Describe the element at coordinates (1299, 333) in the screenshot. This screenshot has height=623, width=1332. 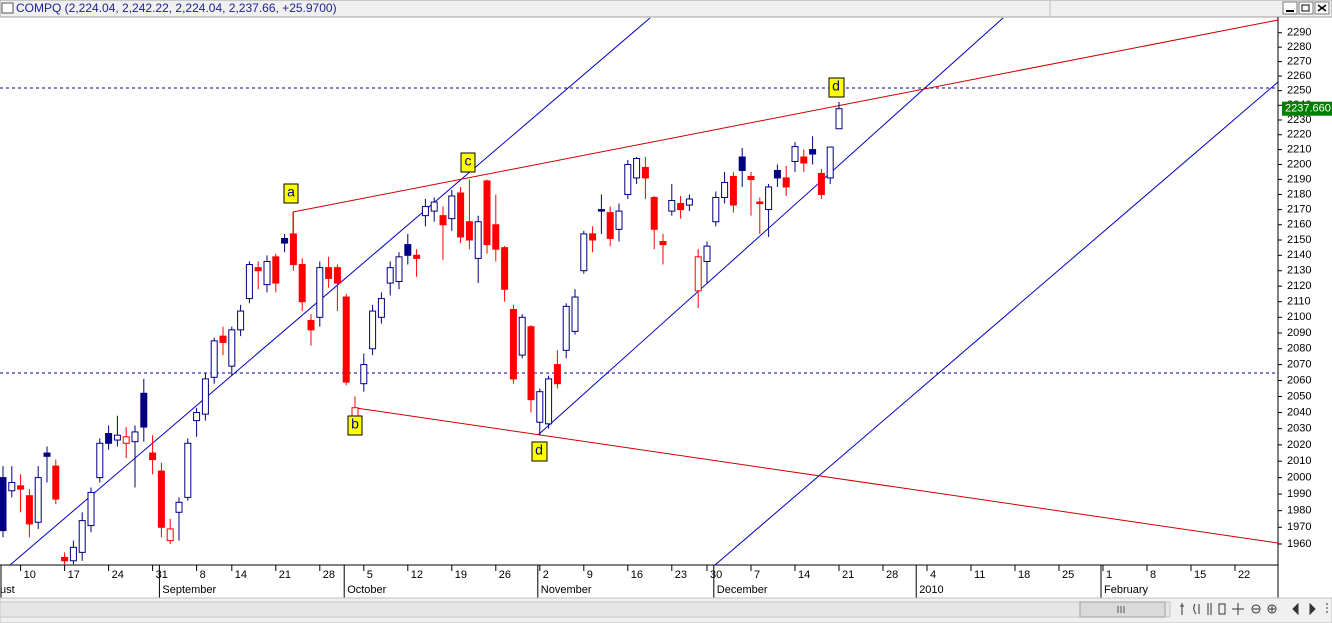
I see `y-tick-label: 2090` at that location.